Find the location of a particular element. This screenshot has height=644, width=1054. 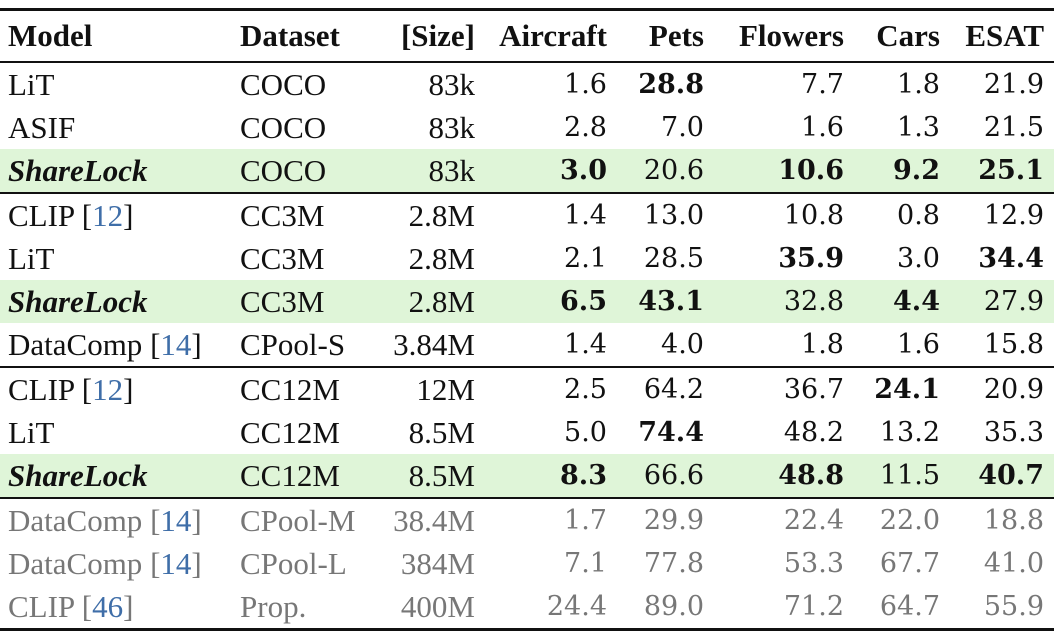

model-name: ASIF is located at coordinates (42, 127).